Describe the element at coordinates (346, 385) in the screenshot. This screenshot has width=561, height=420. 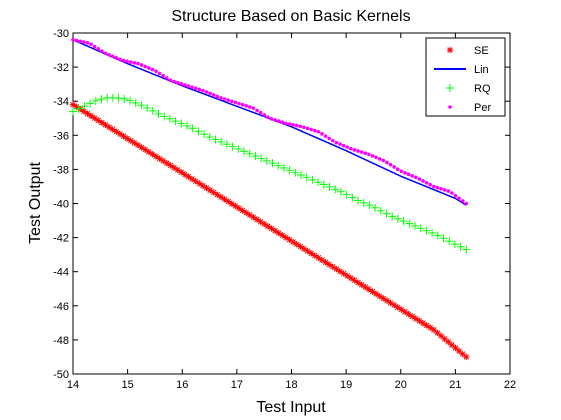
I see `x-tick-label: 19` at that location.